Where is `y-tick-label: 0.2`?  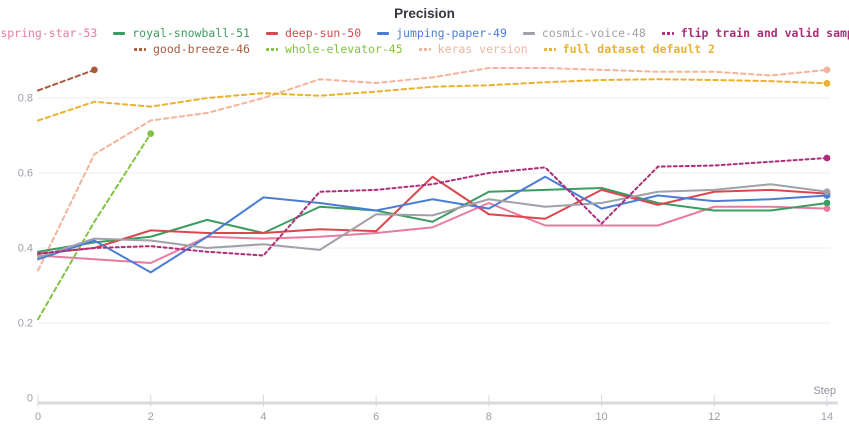 y-tick-label: 0.2 is located at coordinates (25, 324).